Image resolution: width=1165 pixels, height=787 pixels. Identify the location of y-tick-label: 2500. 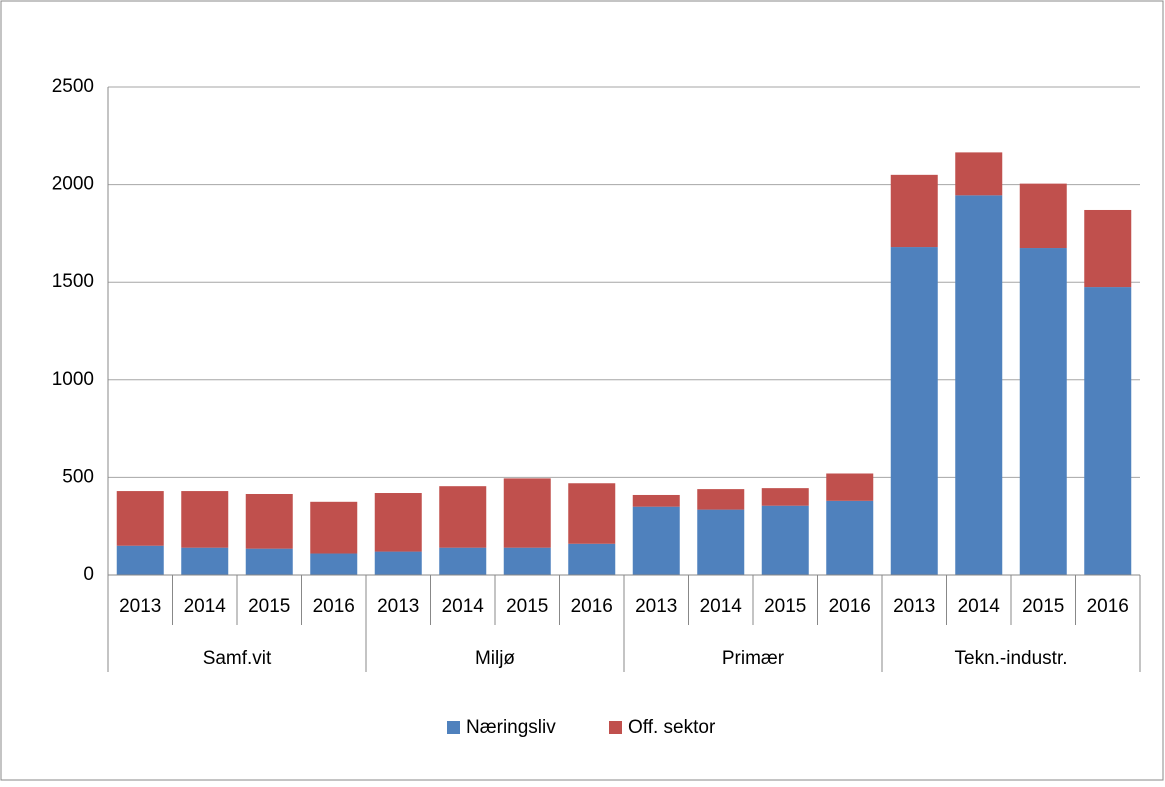
(73, 86).